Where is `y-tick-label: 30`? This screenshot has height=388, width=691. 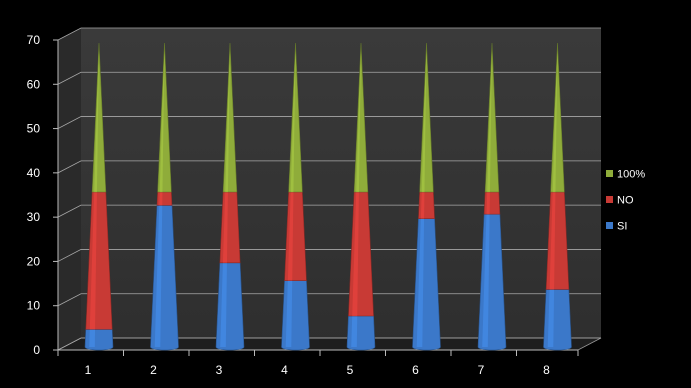
y-tick-label: 30 is located at coordinates (34, 217).